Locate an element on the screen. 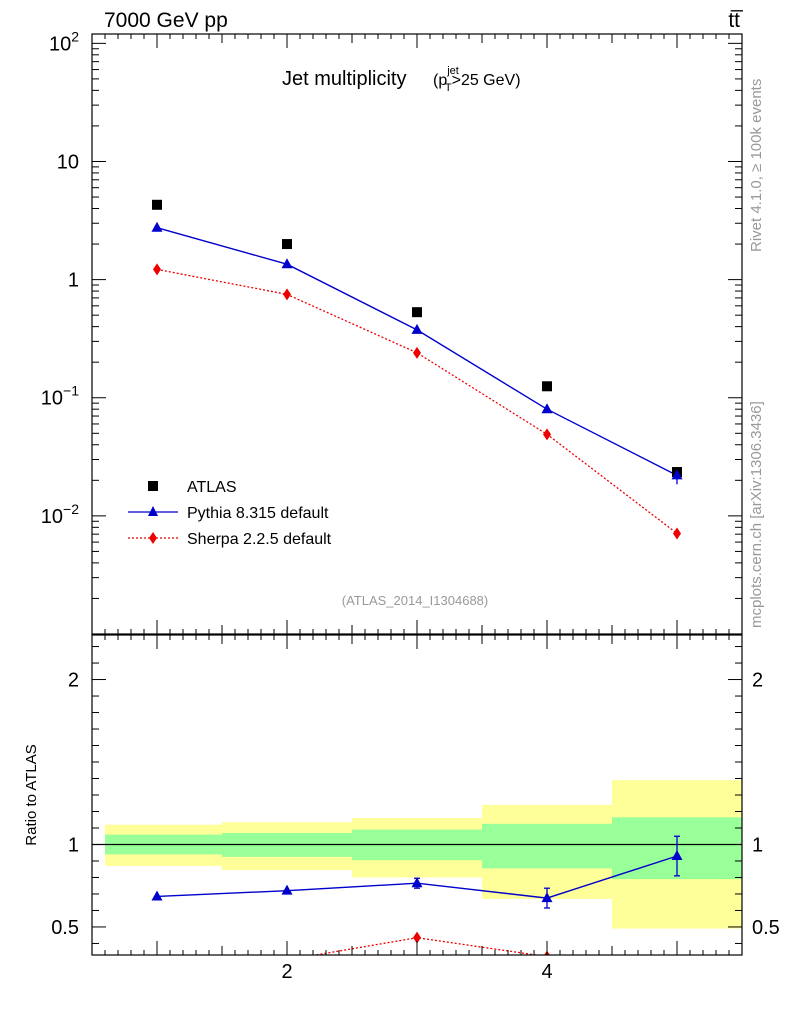  header-process-label: tt̅ is located at coordinates (736, 20).